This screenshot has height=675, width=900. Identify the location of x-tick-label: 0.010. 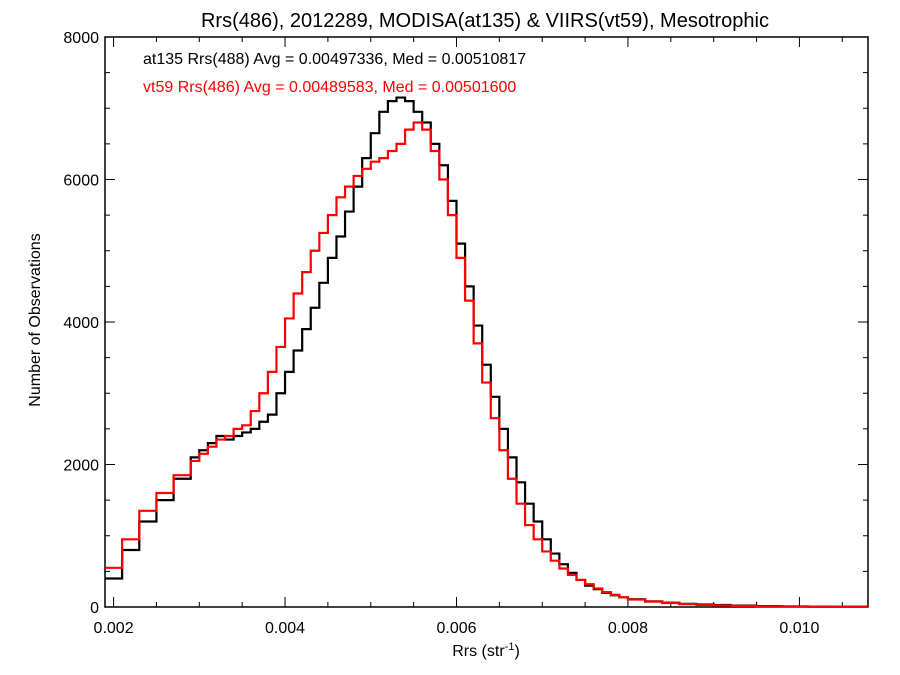
(799, 628).